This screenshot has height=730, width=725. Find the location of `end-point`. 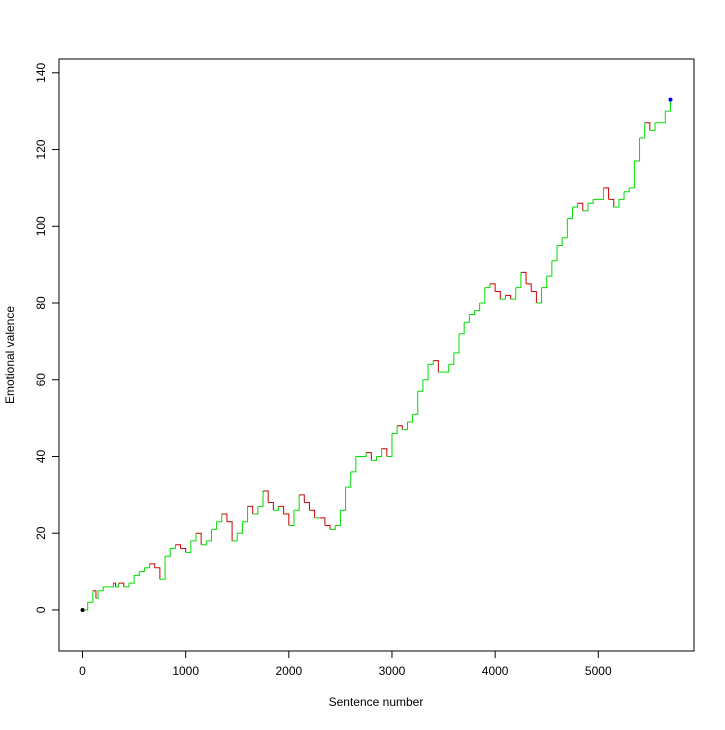

end-point is located at coordinates (670, 99).